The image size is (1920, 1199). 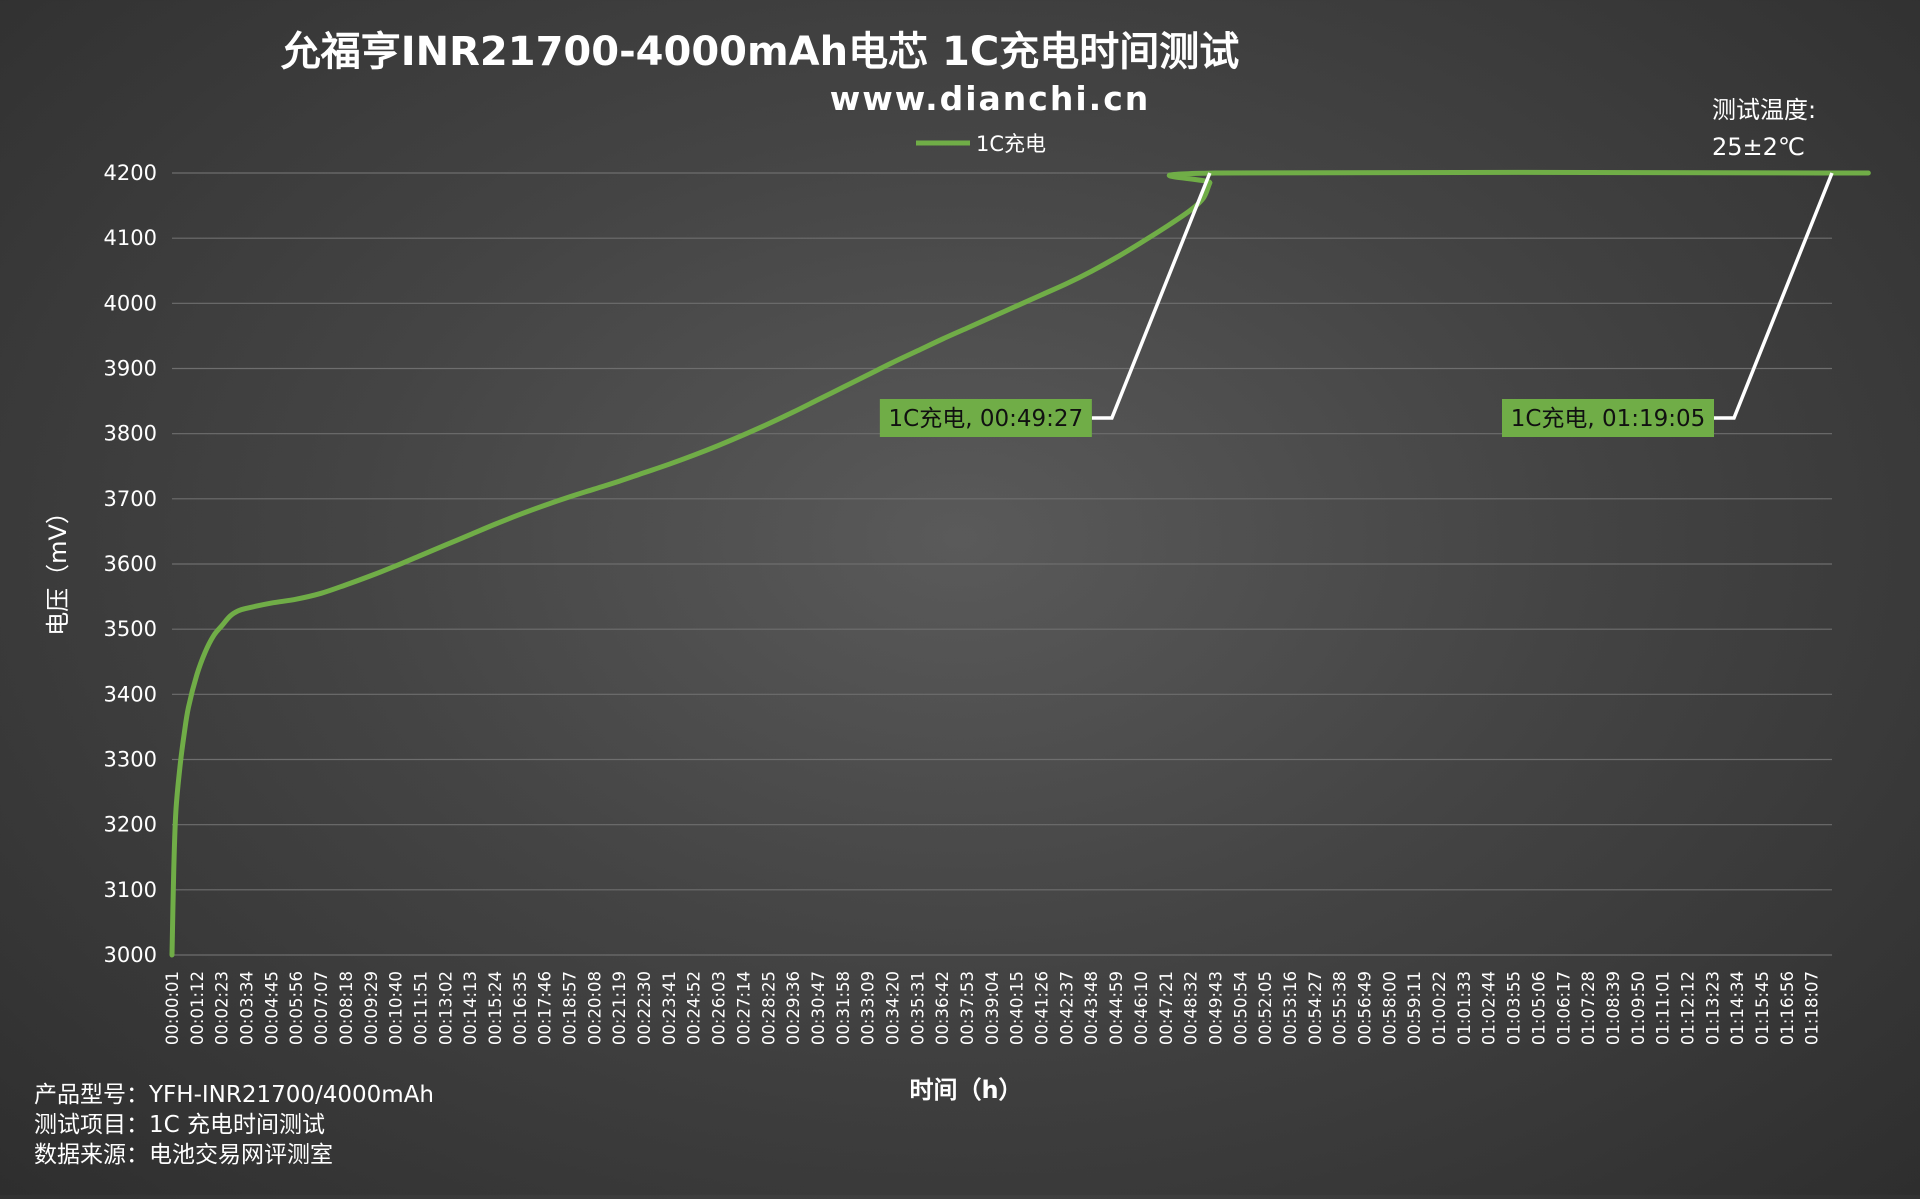 What do you see at coordinates (1166, 1008) in the screenshot?
I see `x-tick-label: 00:47:21` at bounding box center [1166, 1008].